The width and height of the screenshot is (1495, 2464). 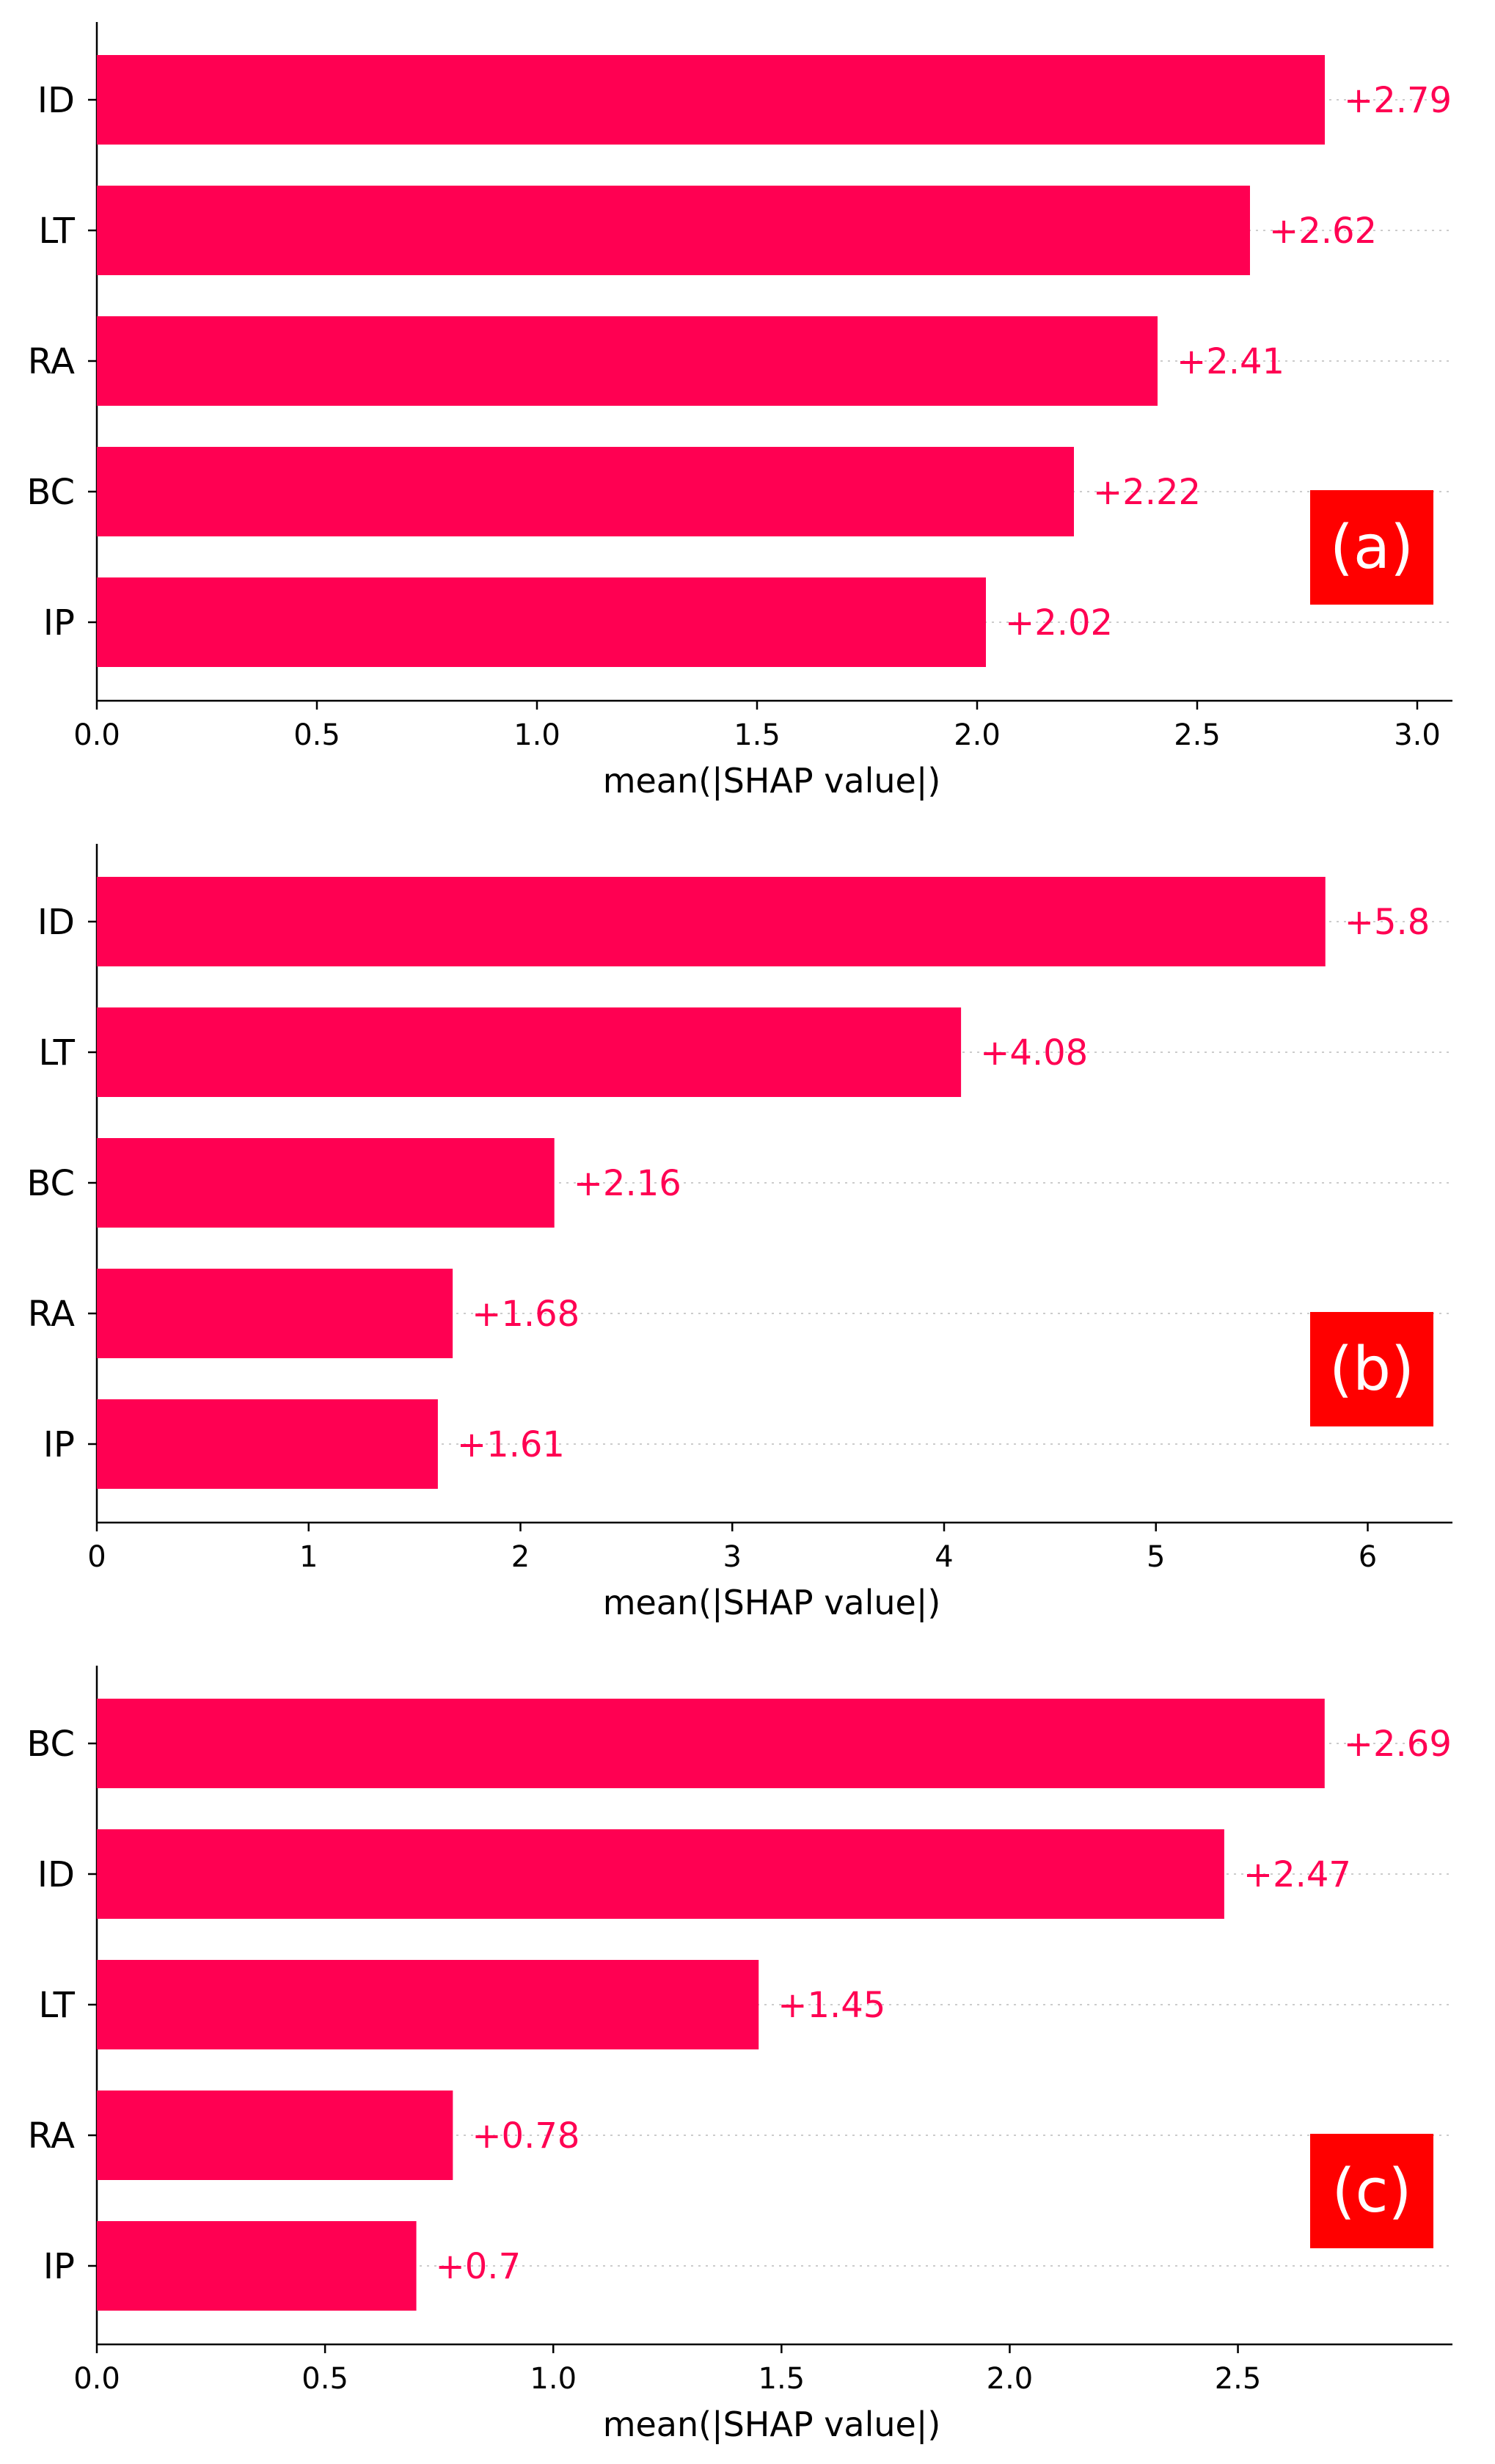 I want to click on value-label: +2.79, so click(x=1398, y=100).